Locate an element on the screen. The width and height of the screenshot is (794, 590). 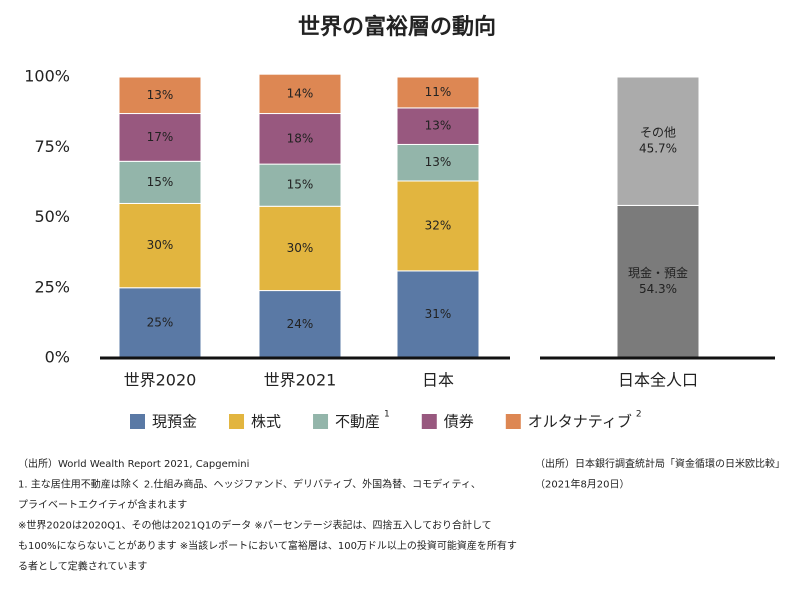
note: （2021年8月20日） is located at coordinates (582, 484).